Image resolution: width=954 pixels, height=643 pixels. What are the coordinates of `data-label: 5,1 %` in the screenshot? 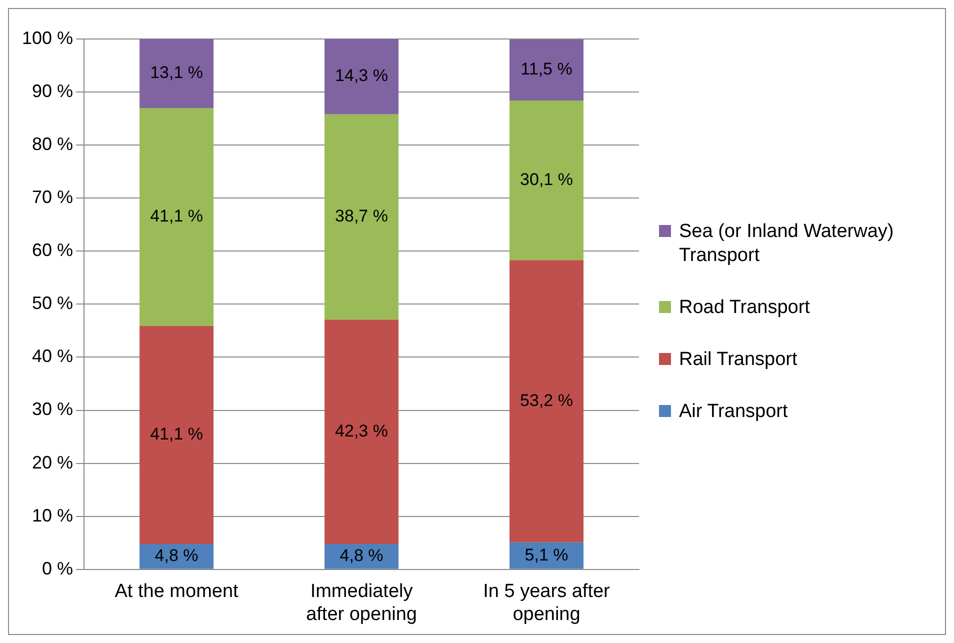 It's located at (546, 554).